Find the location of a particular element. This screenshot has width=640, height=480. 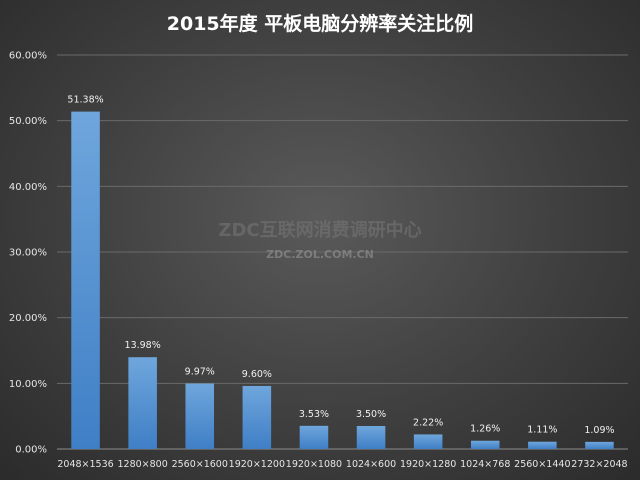

watermark-main: ZDC互联网消费调研中心 is located at coordinates (319, 230).